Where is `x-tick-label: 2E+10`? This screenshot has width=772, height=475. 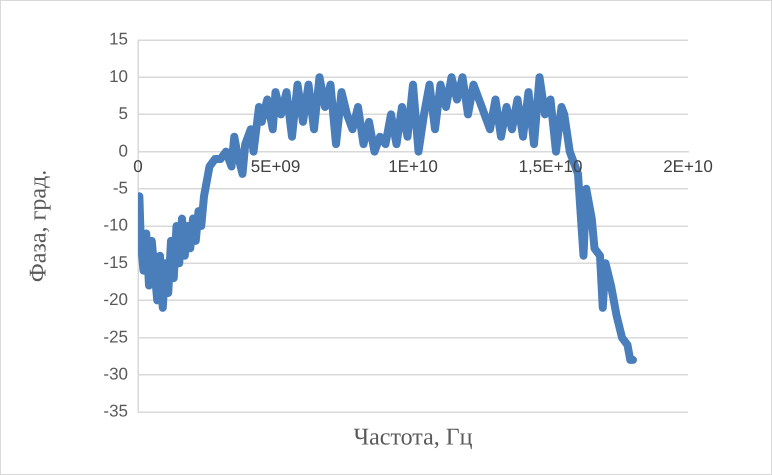
x-tick-label: 2E+10 is located at coordinates (688, 166).